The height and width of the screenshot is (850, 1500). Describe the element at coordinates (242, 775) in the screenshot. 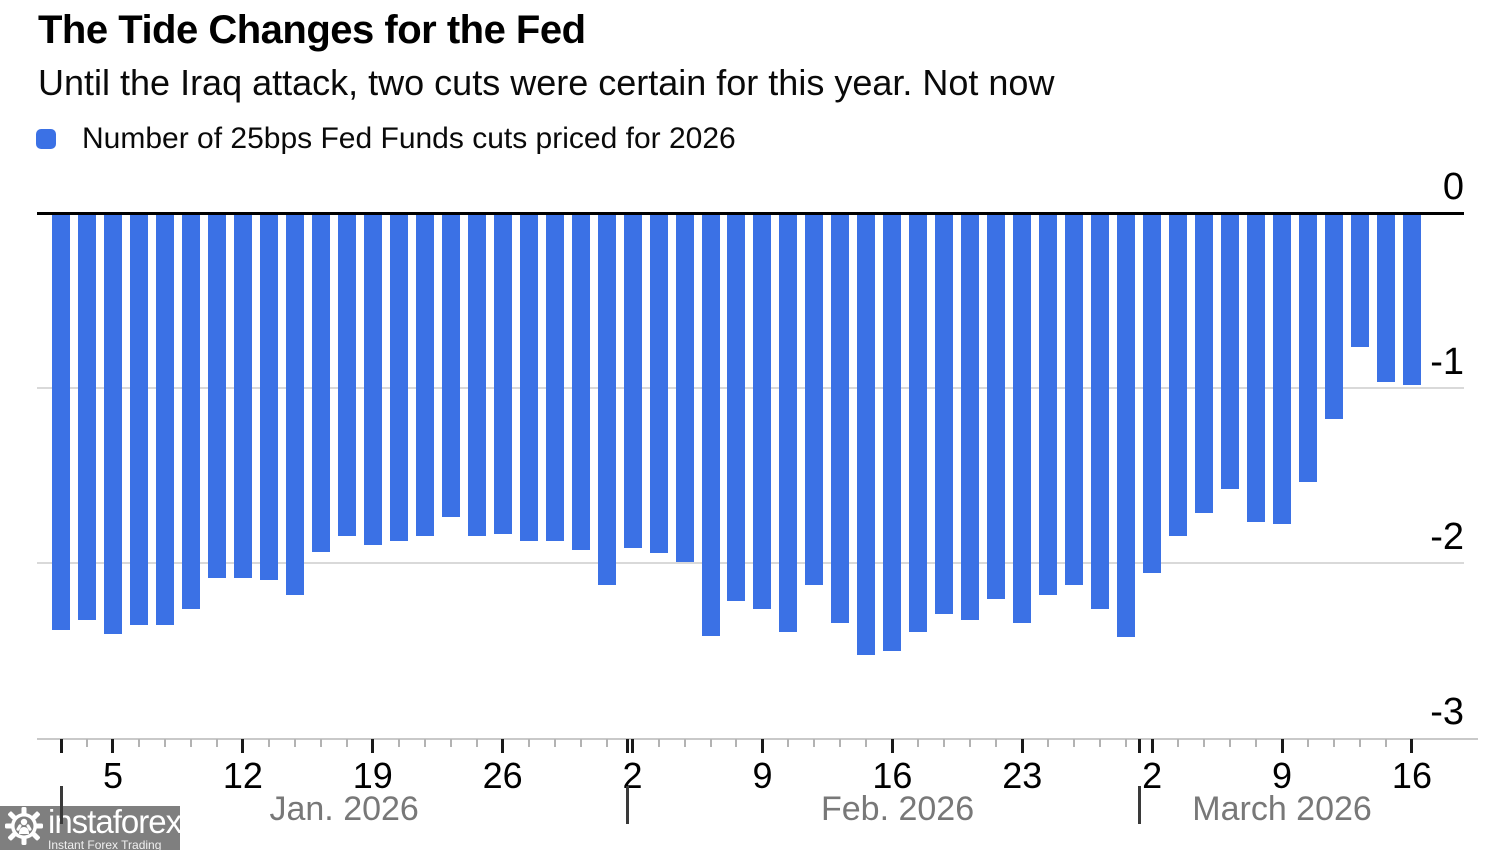

I see `x-tick-label: 12` at that location.